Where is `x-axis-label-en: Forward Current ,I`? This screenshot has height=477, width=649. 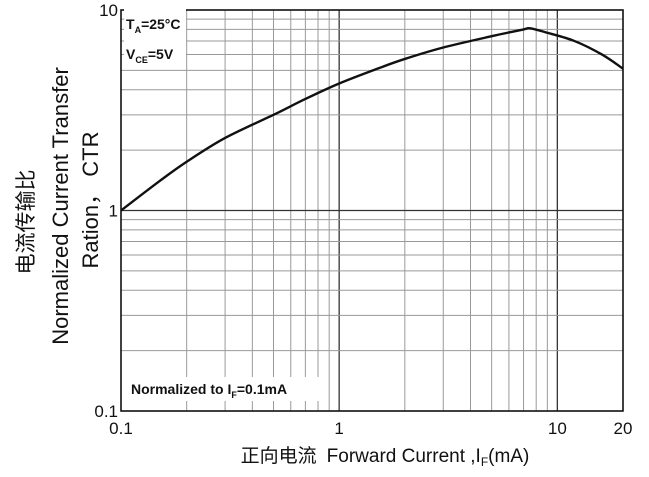 x-axis-label-en: Forward Current ,I is located at coordinates (404, 456).